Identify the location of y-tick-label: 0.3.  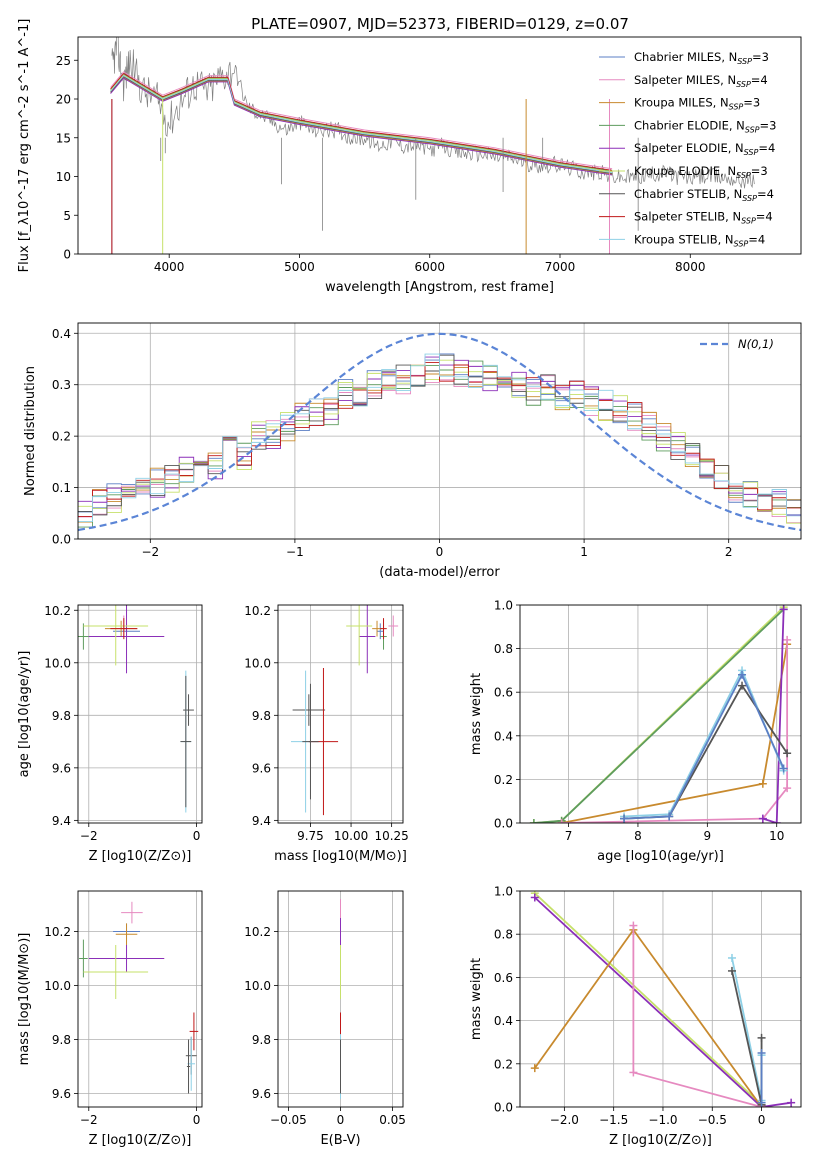
(61, 385).